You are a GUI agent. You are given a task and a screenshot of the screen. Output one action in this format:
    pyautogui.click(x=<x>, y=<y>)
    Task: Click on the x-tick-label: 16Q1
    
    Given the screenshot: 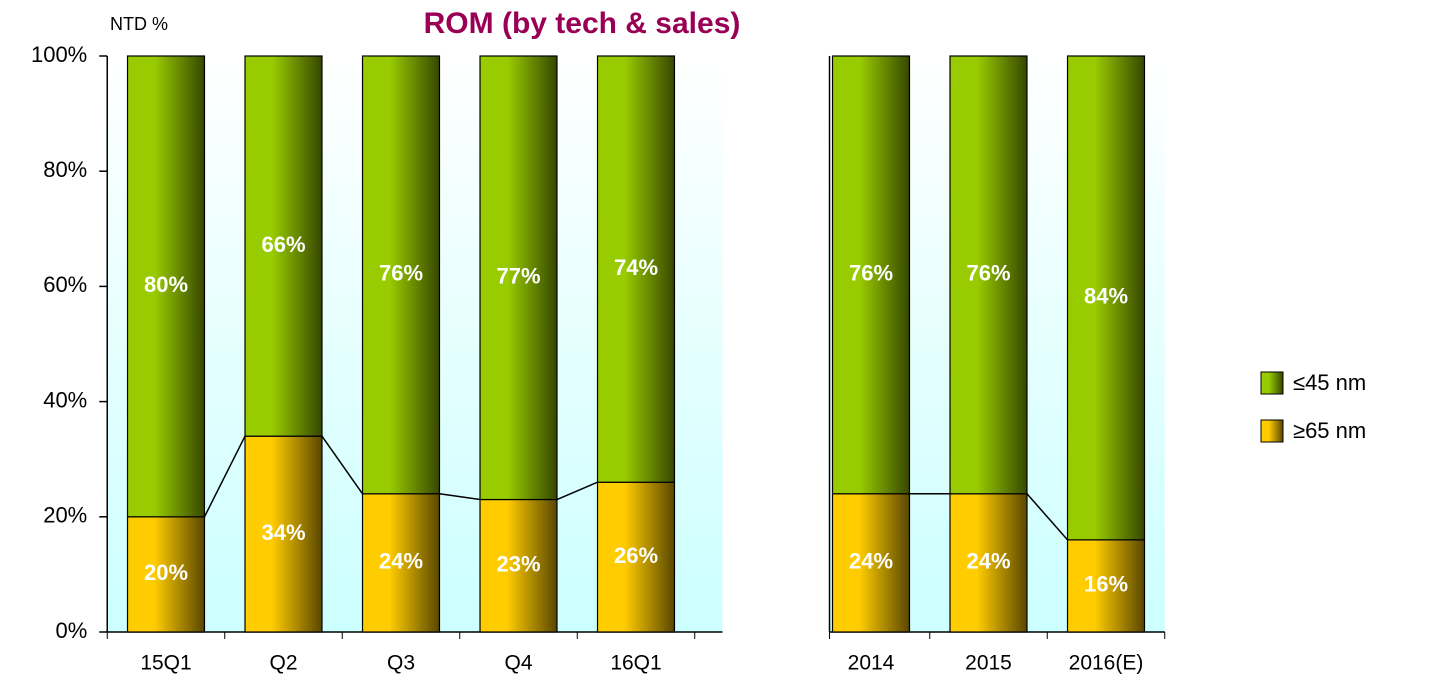 What is the action you would take?
    pyautogui.click(x=635, y=663)
    